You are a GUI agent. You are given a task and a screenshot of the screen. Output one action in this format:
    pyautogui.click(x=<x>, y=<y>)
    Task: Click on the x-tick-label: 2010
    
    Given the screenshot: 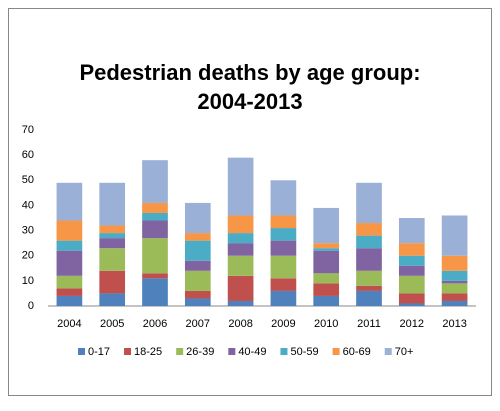 What is the action you would take?
    pyautogui.click(x=326, y=324)
    